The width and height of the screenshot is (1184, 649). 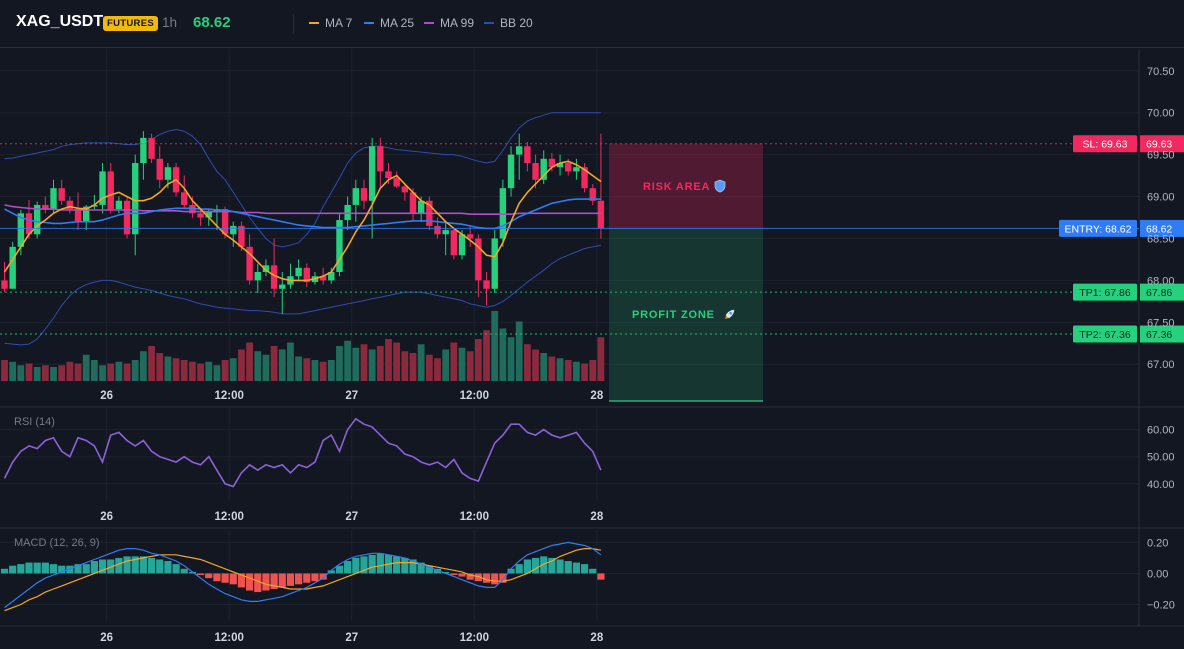 I want to click on volume-bars, so click(x=303, y=346).